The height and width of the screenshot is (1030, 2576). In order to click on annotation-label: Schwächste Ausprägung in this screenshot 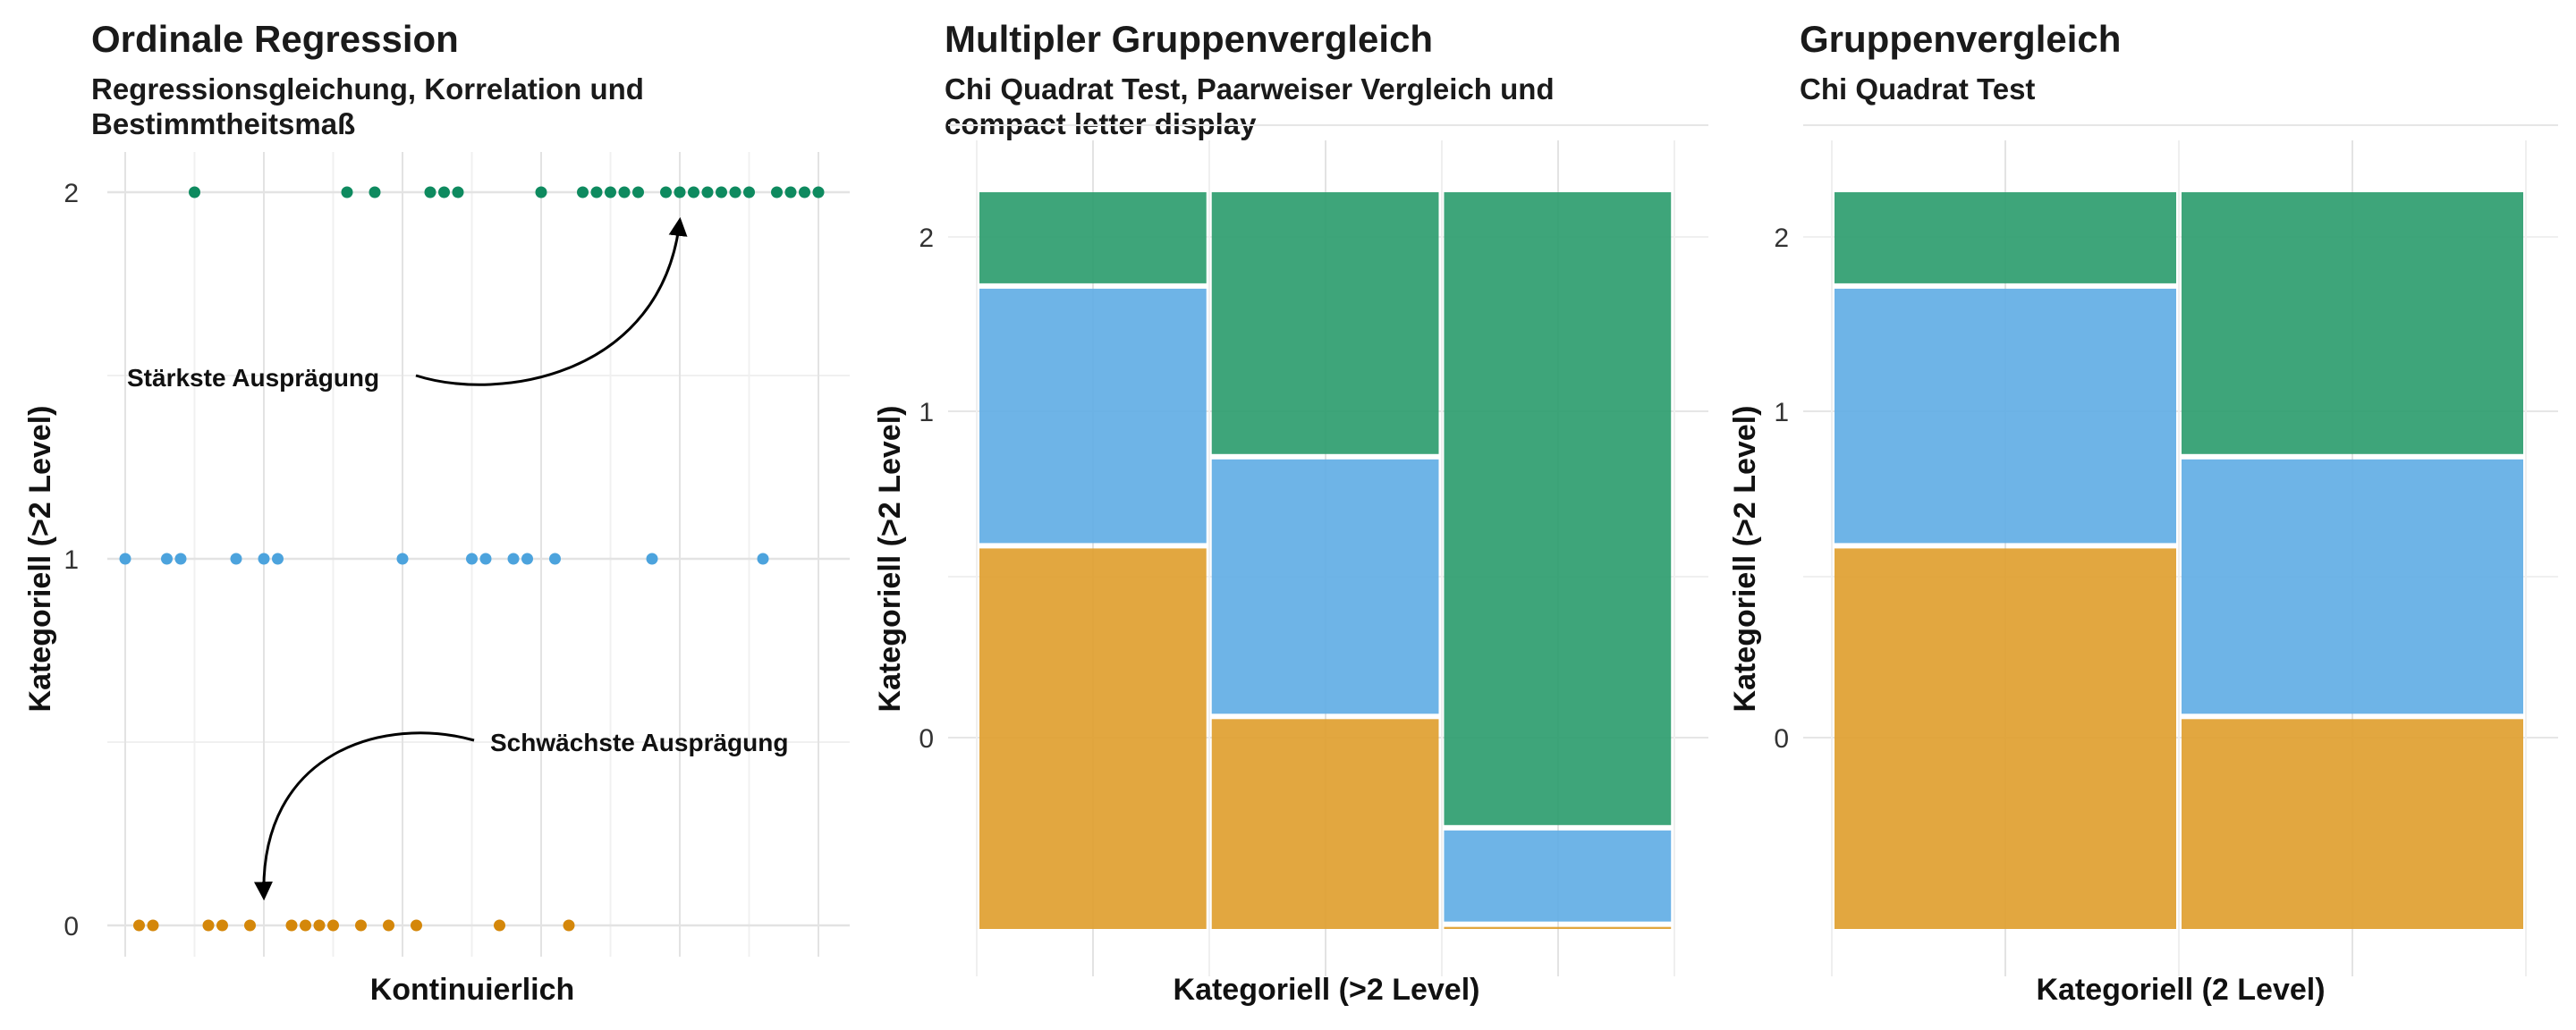, I will do `click(639, 742)`.